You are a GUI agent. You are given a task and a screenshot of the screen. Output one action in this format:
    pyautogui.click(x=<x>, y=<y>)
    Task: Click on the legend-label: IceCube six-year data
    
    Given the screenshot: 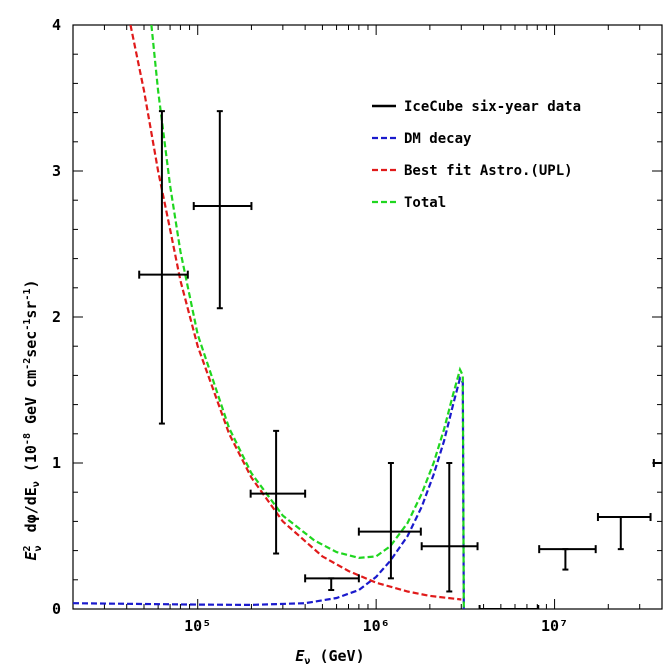 What is the action you would take?
    pyautogui.click(x=492, y=107)
    